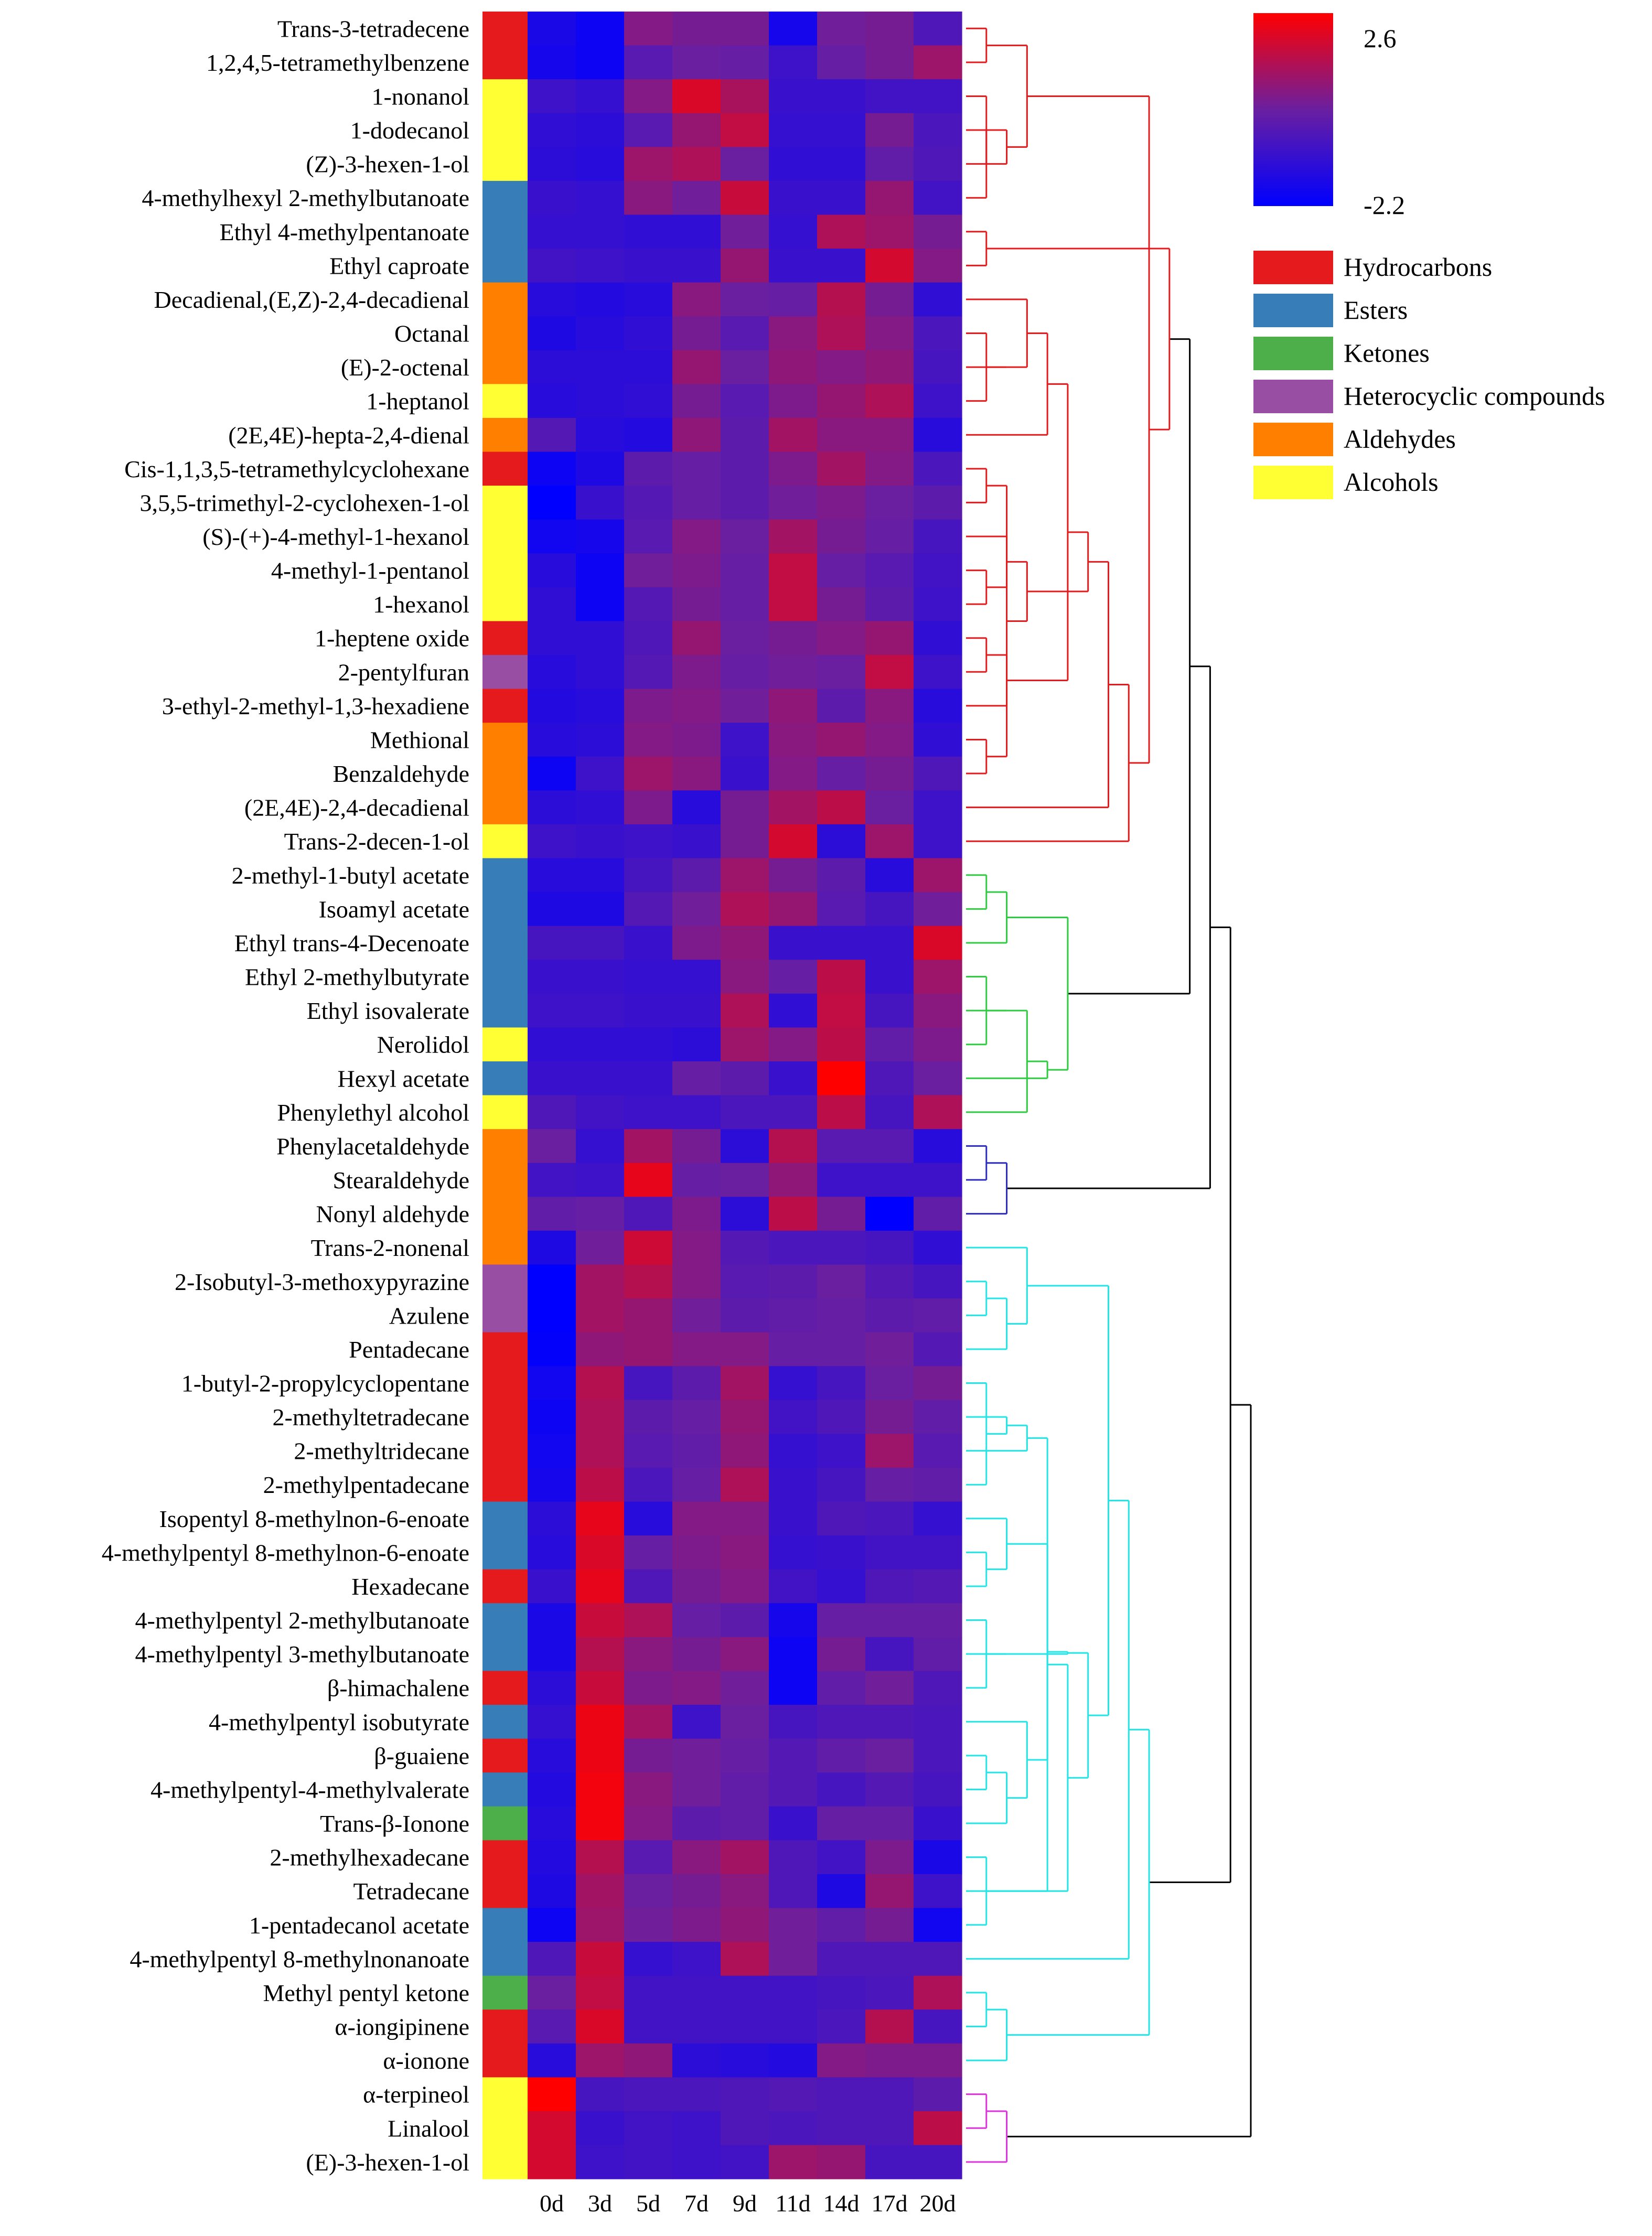 Image resolution: width=1652 pixels, height=2236 pixels. What do you see at coordinates (402, 2027) in the screenshot?
I see `row-label: α-iongipinene` at bounding box center [402, 2027].